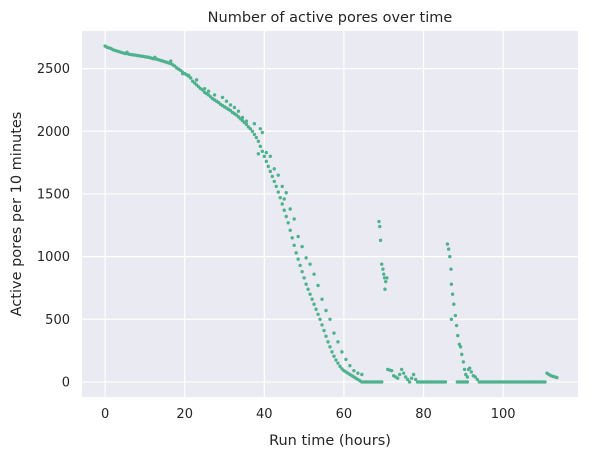 This screenshot has width=594, height=458. Describe the element at coordinates (184, 414) in the screenshot. I see `x-tick-label: 20` at that location.